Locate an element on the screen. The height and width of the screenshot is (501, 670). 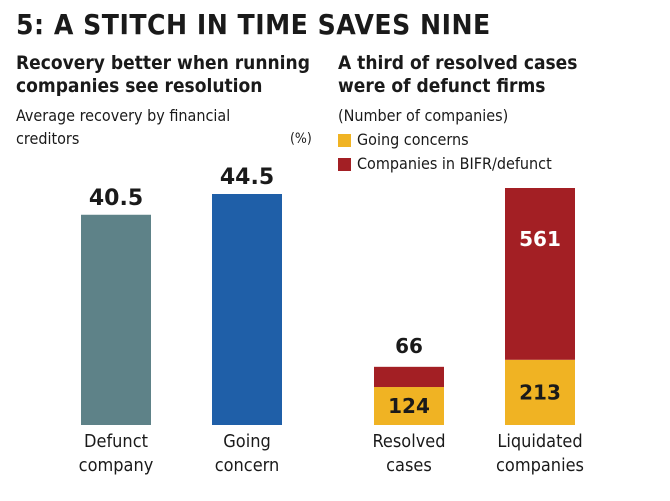
stacked-category-label-0-0: Resolved is located at coordinates (408, 441).